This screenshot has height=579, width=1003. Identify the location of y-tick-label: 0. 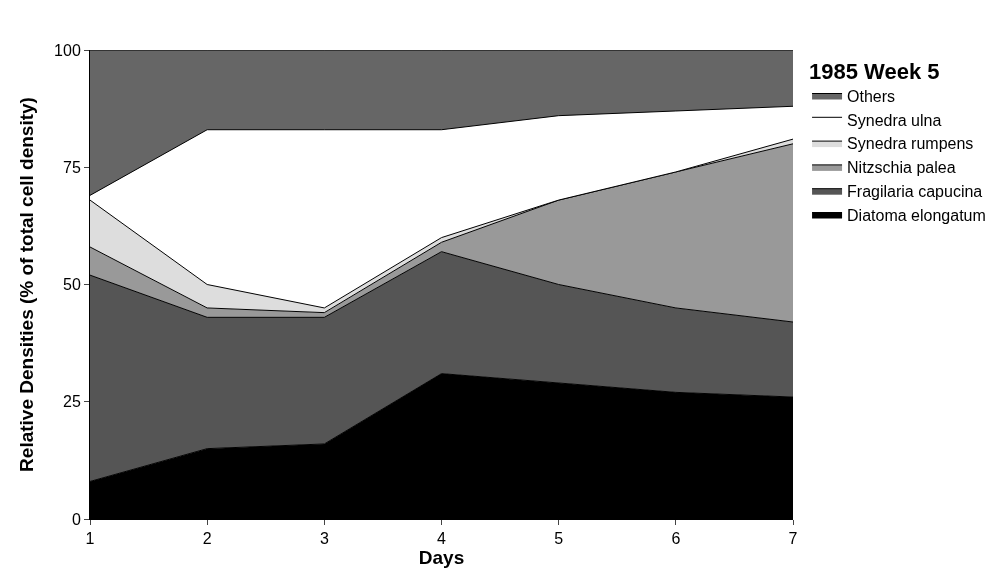
(76, 519).